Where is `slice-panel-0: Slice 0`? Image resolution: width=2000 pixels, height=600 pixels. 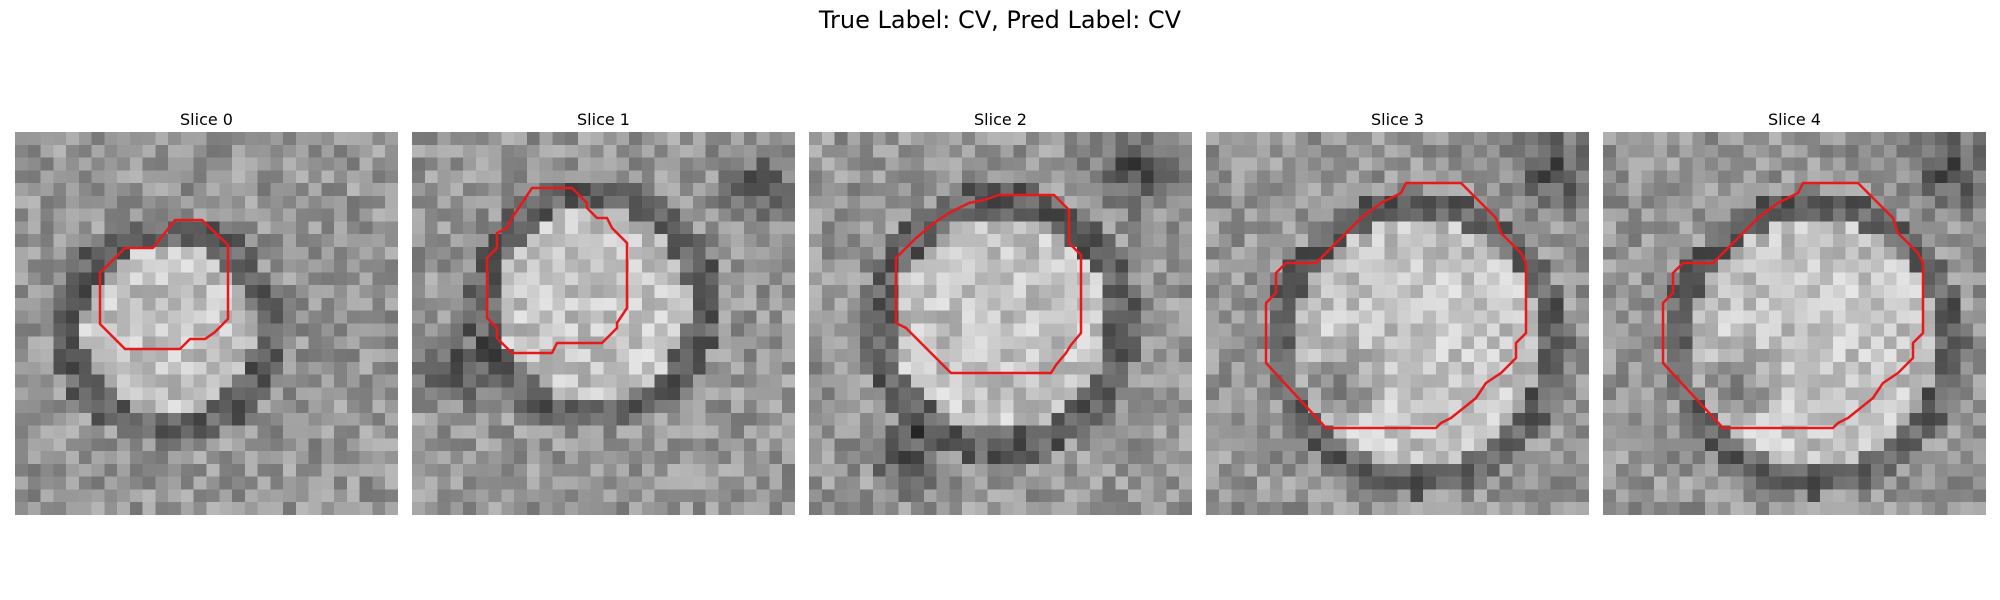
slice-panel-0: Slice 0 is located at coordinates (206, 311).